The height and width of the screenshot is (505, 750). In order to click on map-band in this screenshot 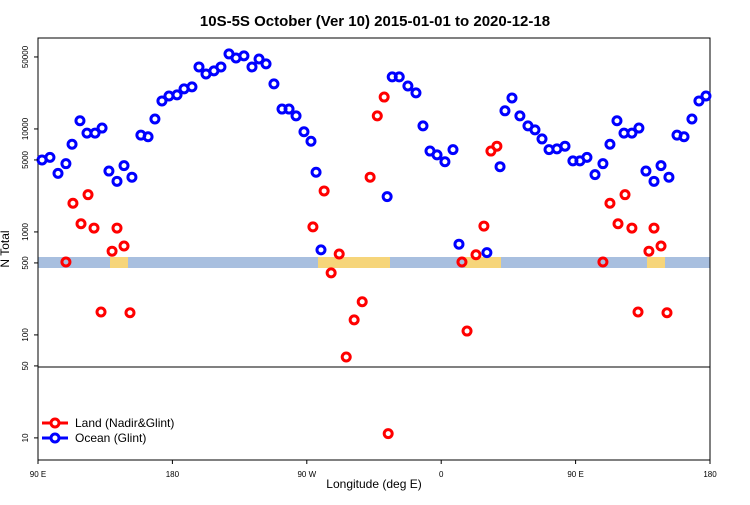, I will do `click(374, 262)`.